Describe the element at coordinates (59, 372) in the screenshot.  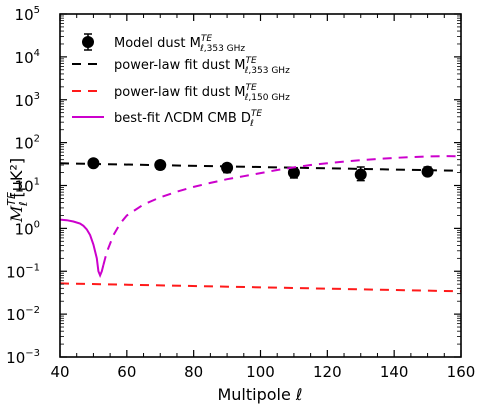
I see `x-tick-label: 40` at that location.